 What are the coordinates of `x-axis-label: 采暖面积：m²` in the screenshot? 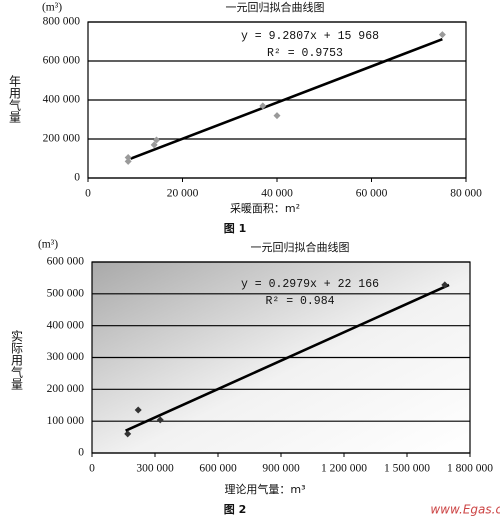 It's located at (265, 208).